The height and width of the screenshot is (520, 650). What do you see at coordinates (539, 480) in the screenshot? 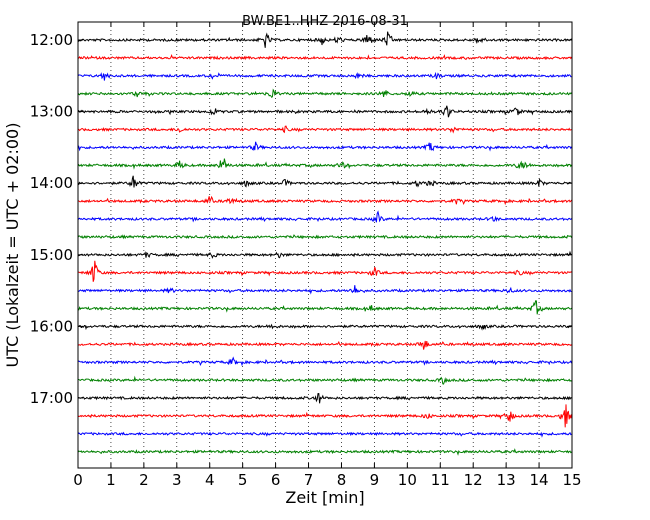
I see `x-tick-label: 14` at bounding box center [539, 480].